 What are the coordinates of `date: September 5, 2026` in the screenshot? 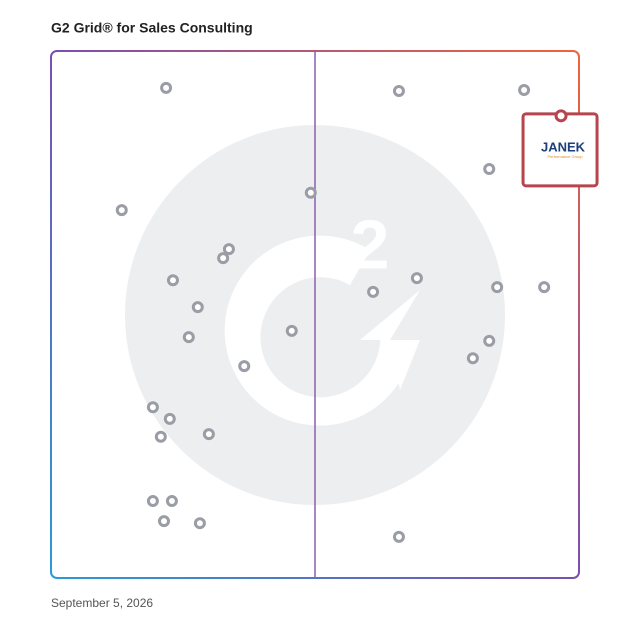 It's located at (102, 603).